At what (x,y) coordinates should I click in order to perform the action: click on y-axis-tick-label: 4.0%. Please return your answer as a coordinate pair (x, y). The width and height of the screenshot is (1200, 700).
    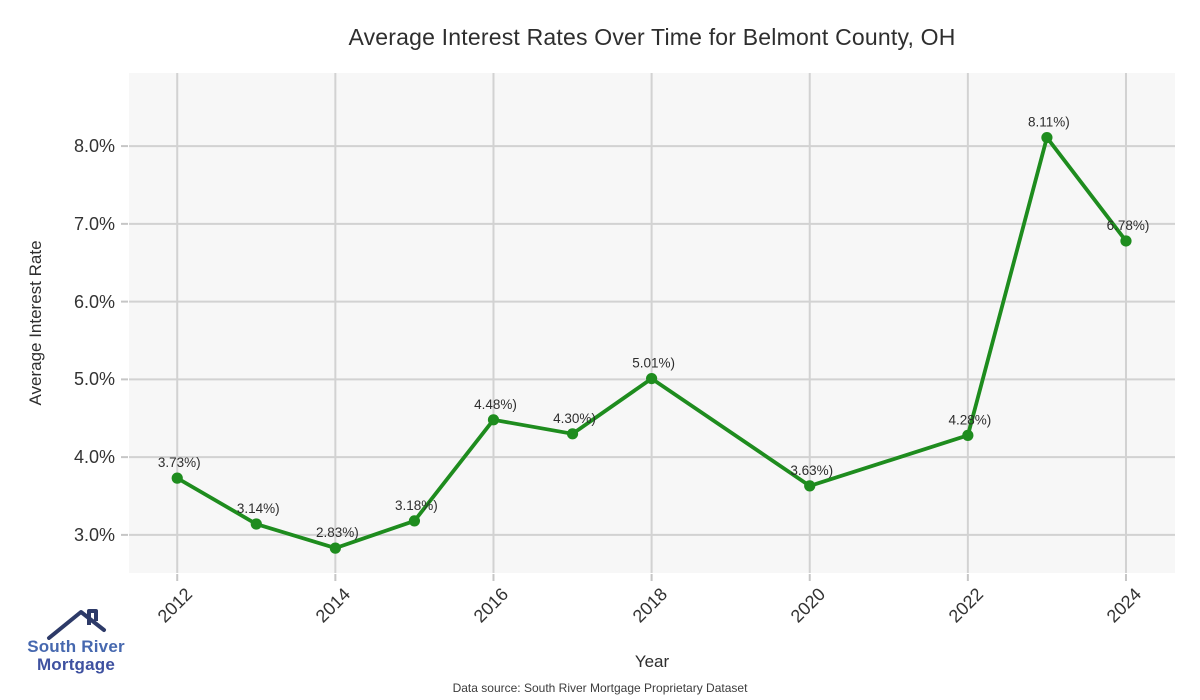
    Looking at the image, I should click on (94, 457).